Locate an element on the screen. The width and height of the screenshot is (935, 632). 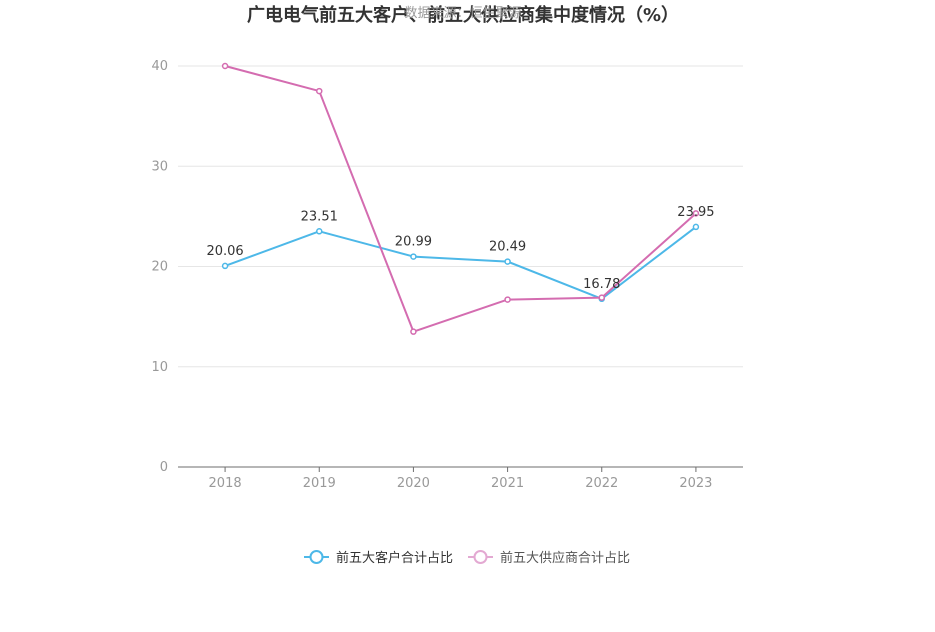
data-label: 20.99 is located at coordinates (413, 242).